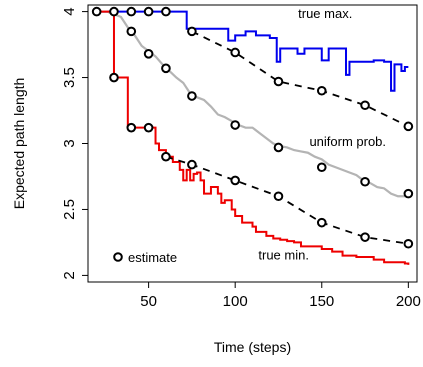 Image resolution: width=423 pixels, height=367 pixels. Describe the element at coordinates (321, 301) in the screenshot. I see `x-tick-label: 150` at that location.